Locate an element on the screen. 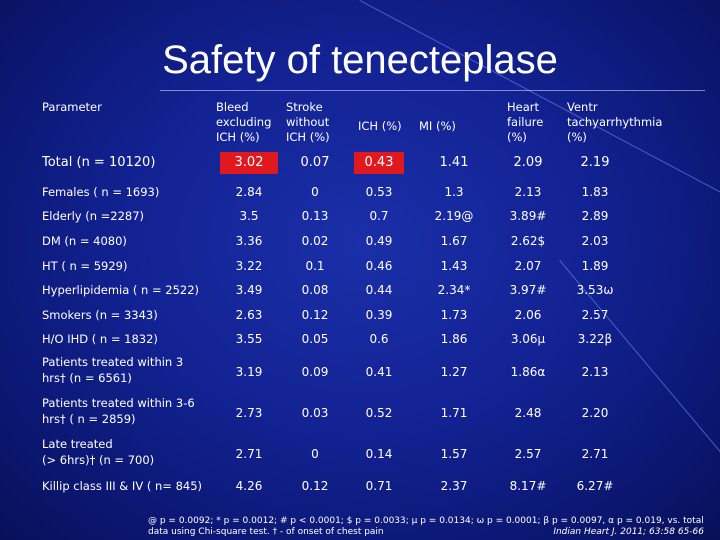 Image resolution: width=720 pixels, height=540 pixels. table-cell: 0.52 is located at coordinates (379, 413).